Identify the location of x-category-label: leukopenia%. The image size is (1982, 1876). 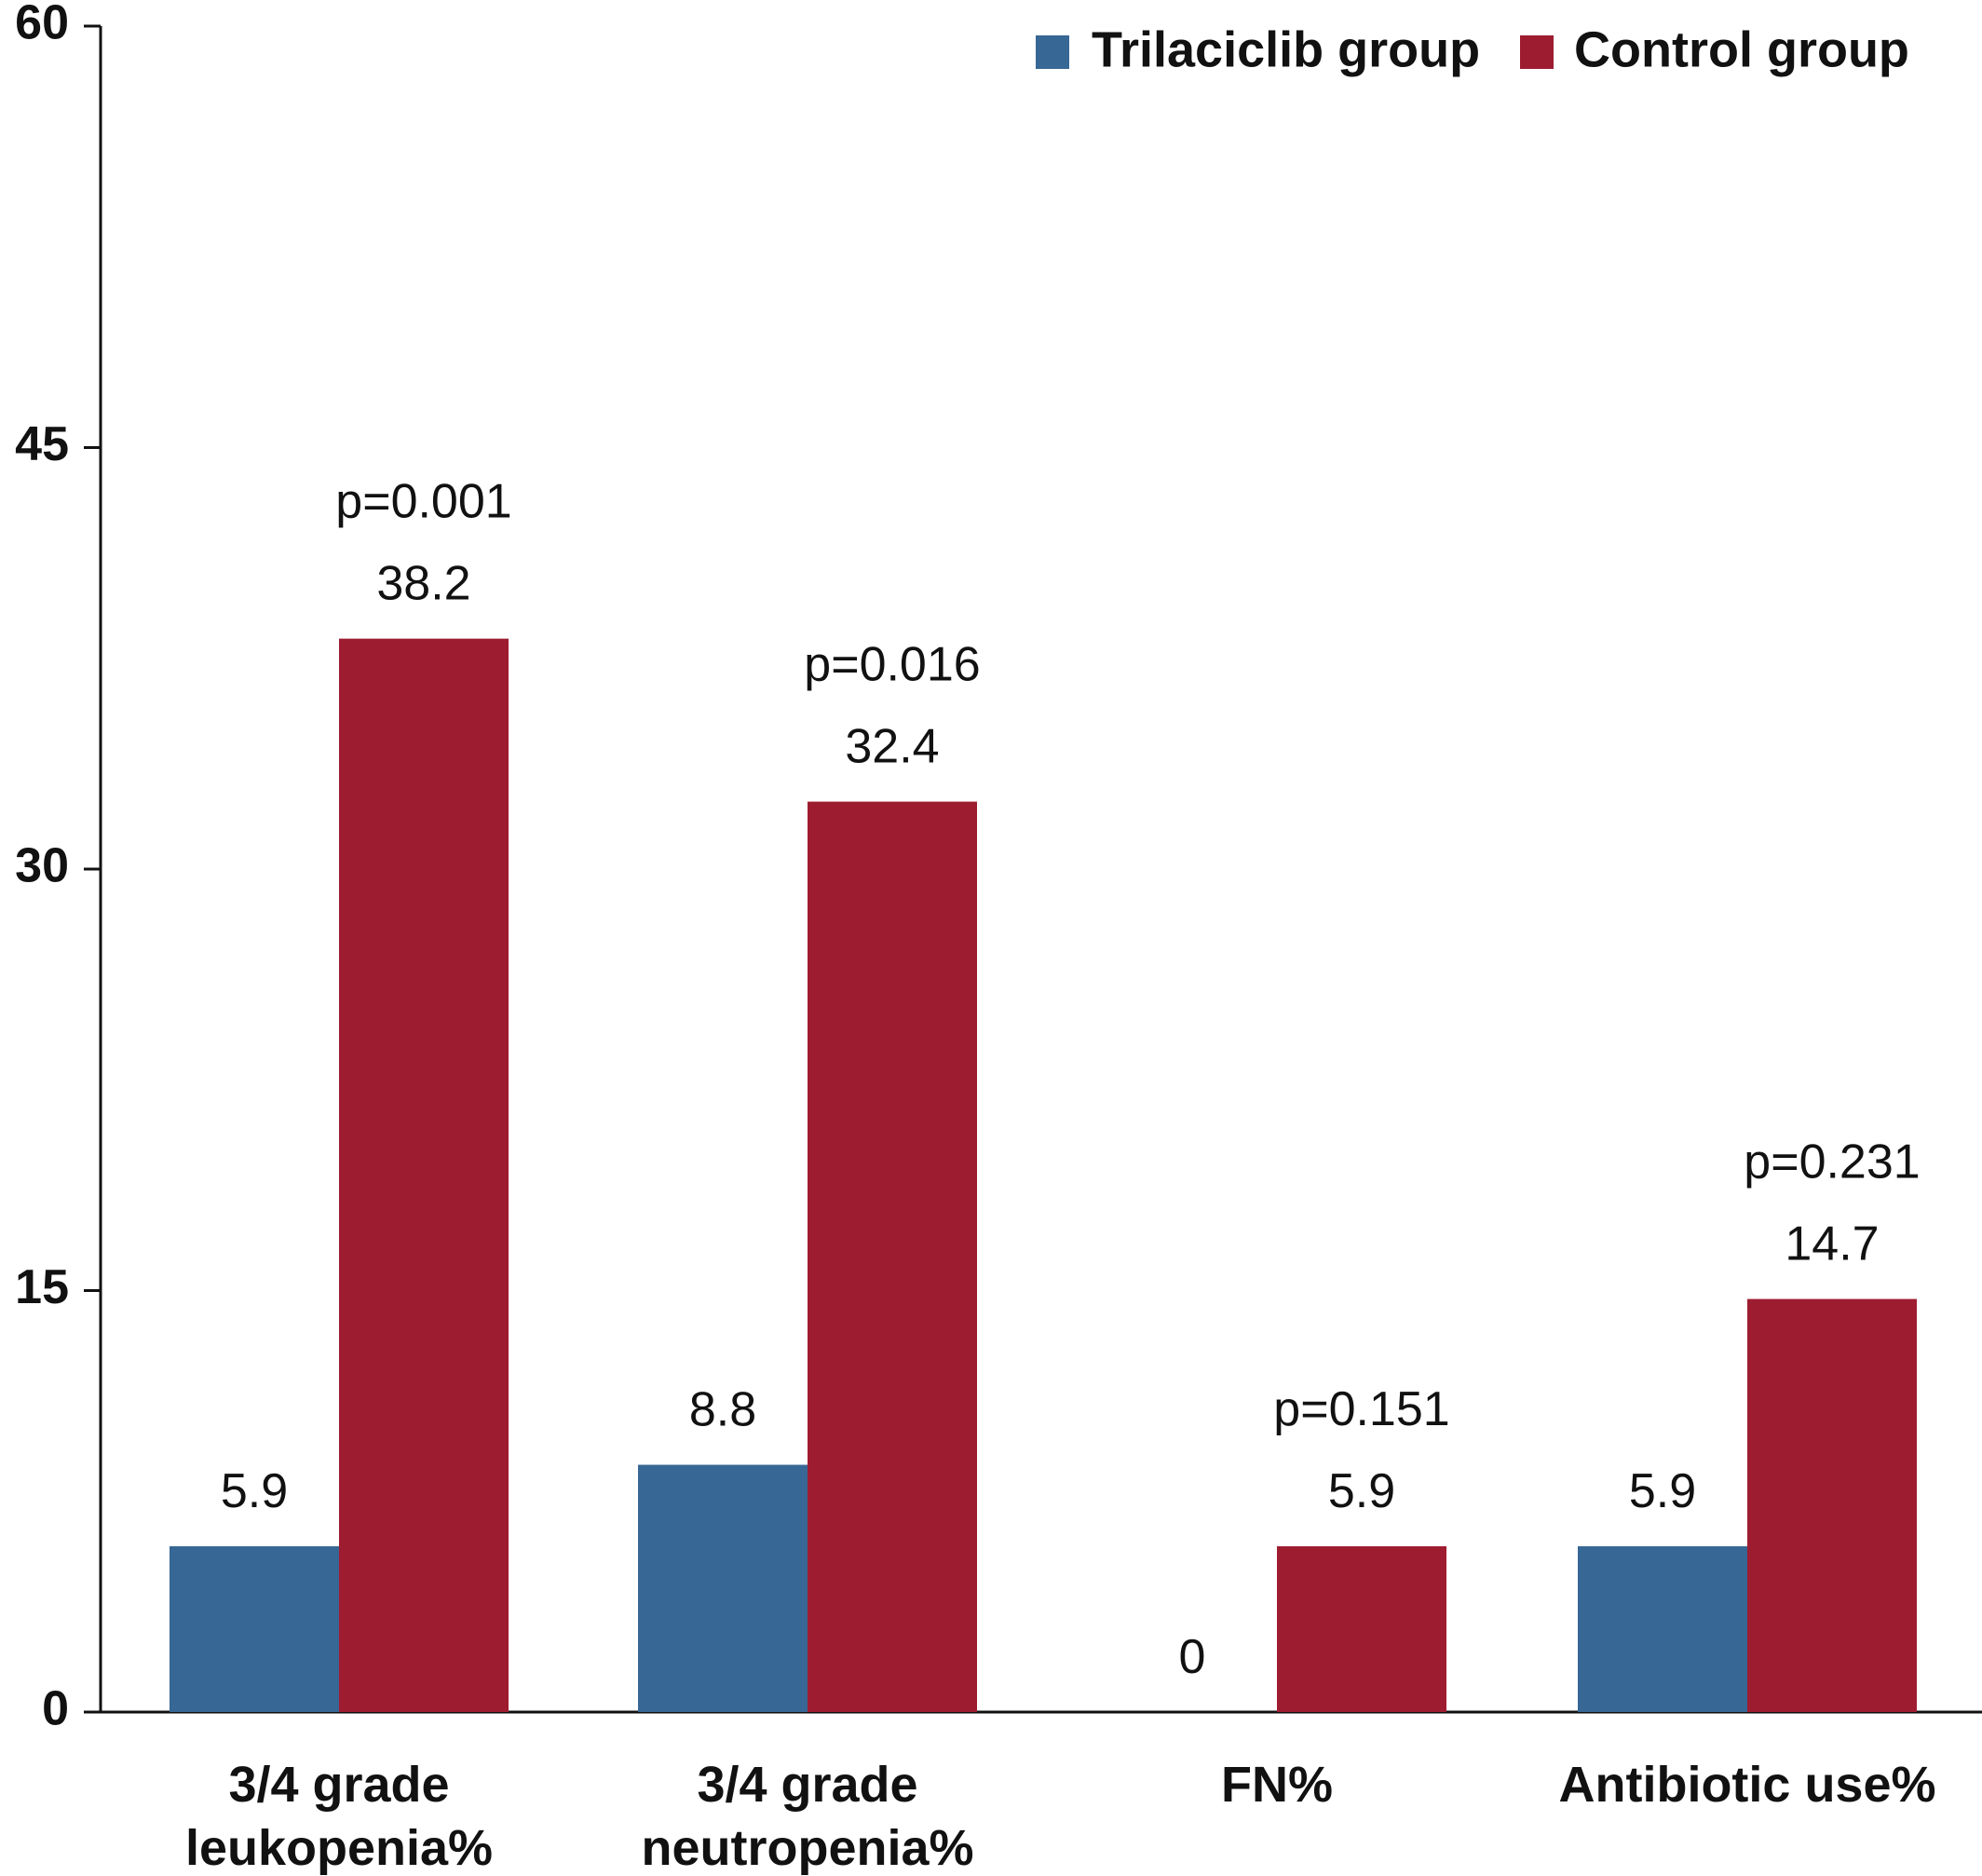
(339, 1848).